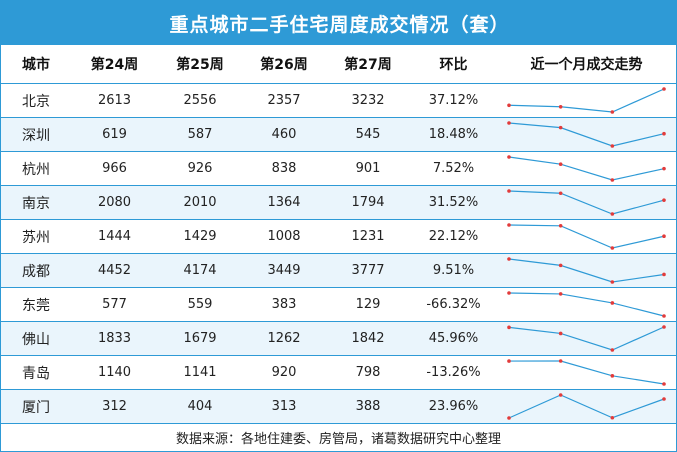  Describe the element at coordinates (36, 64) in the screenshot. I see `column-header-city: 城市` at that location.